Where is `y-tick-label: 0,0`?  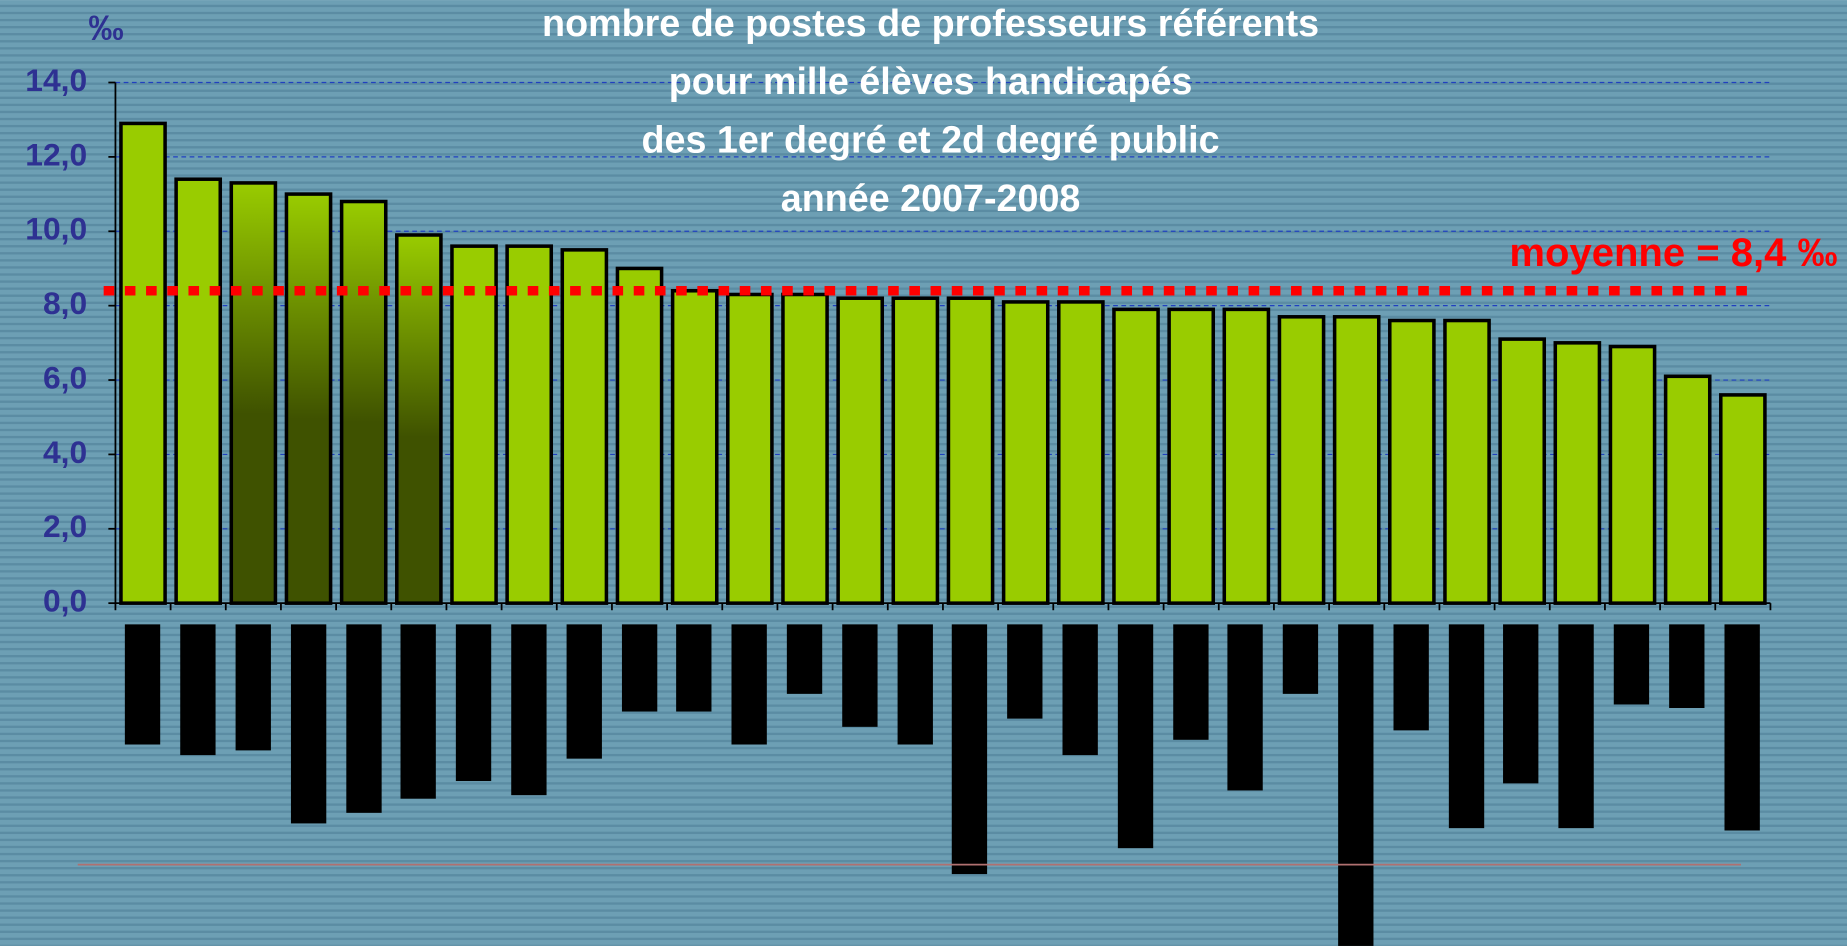
y-tick-label: 0,0 is located at coordinates (65, 601).